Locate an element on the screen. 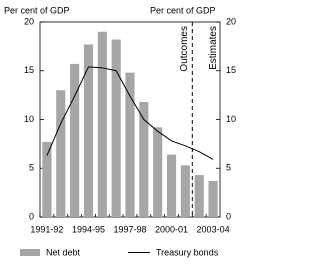 This screenshot has height=265, width=320. legend-label: Net debt is located at coordinates (63, 252).